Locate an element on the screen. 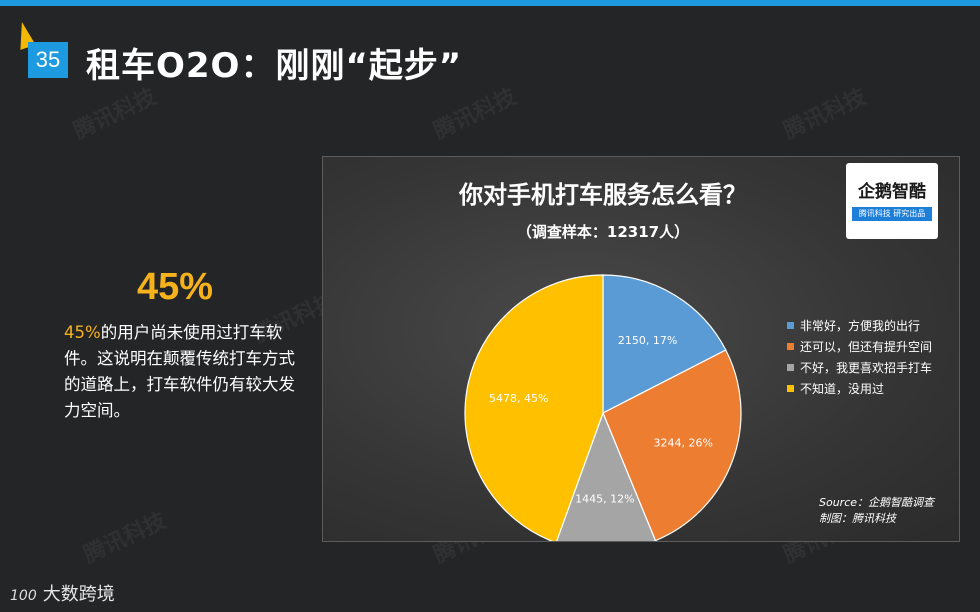  stat-highlight: 45% is located at coordinates (82, 332).